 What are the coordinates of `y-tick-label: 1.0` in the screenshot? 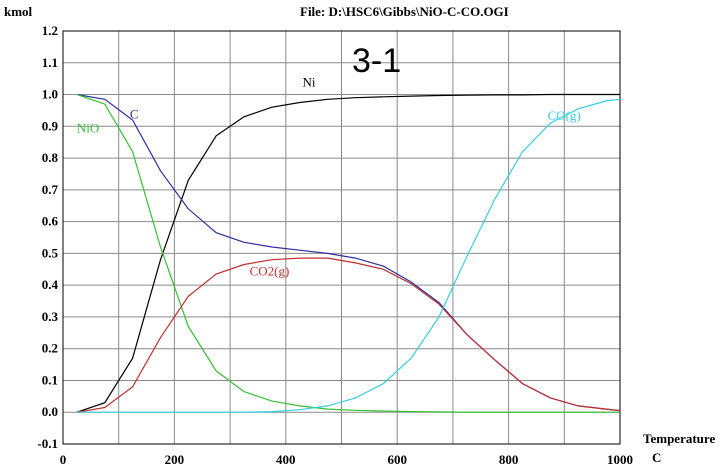 It's located at (50, 94).